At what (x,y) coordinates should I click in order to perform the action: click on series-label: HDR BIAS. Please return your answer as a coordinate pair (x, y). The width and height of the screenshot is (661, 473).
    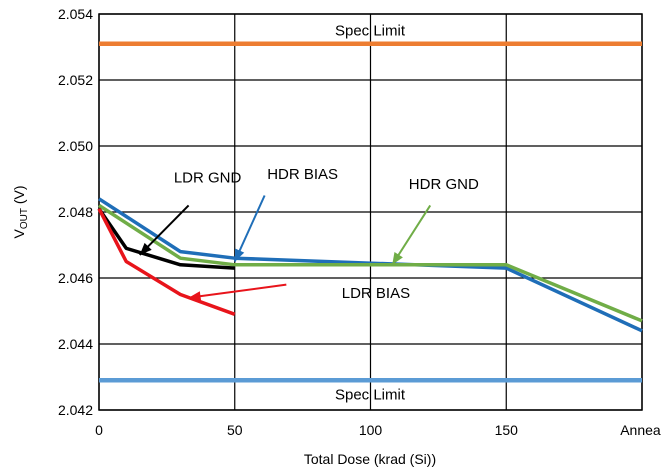
    Looking at the image, I should click on (302, 174).